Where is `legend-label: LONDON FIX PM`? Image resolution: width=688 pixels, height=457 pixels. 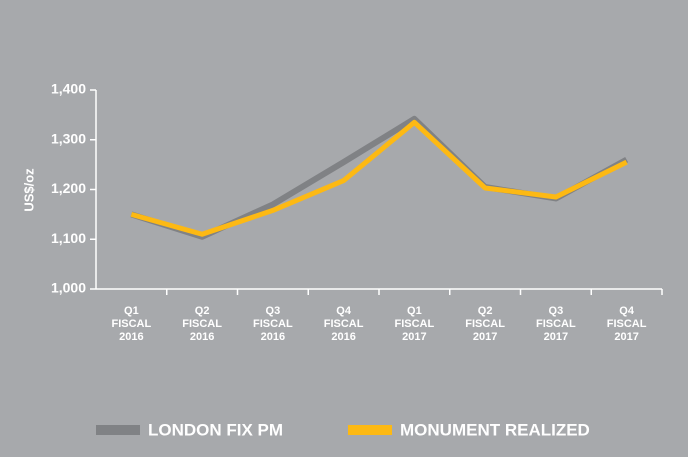
legend-label: LONDON FIX PM is located at coordinates (215, 429).